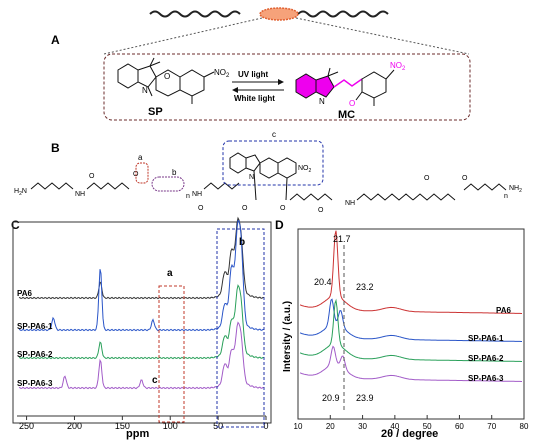  What do you see at coordinates (253, 74) in the screenshot?
I see `uv-label: UV light` at bounding box center [253, 74].